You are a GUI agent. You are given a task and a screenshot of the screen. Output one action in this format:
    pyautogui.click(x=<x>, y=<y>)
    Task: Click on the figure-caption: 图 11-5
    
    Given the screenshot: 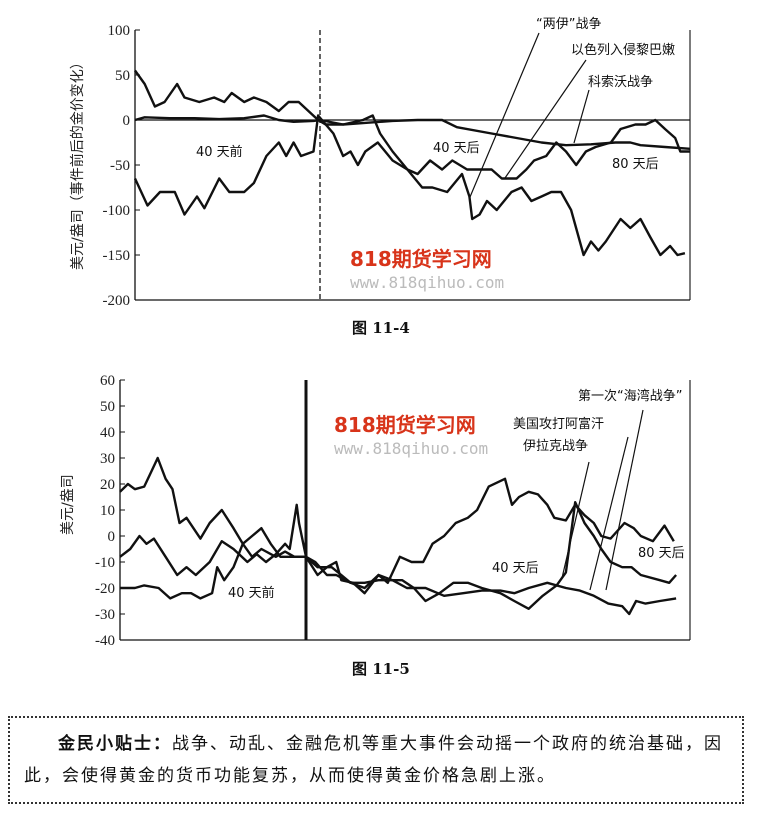 What is the action you would take?
    pyautogui.click(x=381, y=669)
    